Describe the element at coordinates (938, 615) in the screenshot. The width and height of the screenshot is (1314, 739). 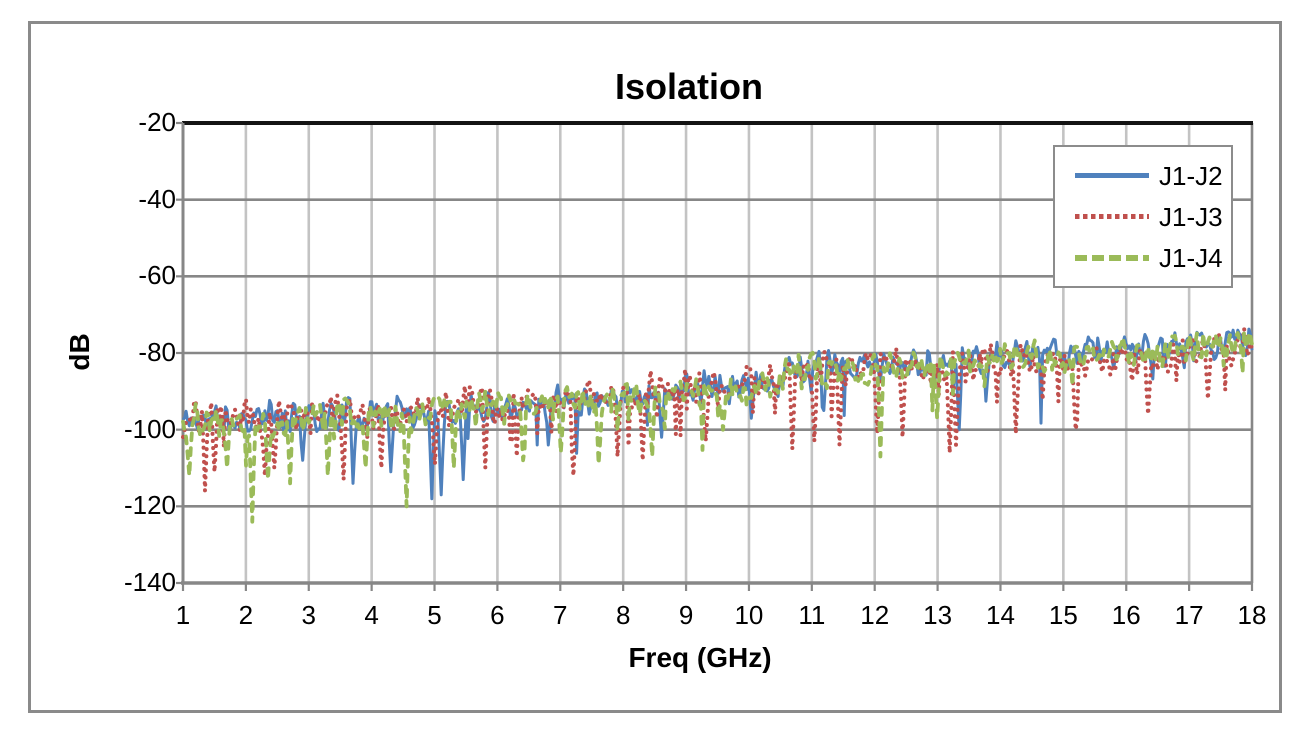
I see `x-tick-label: 13` at that location.